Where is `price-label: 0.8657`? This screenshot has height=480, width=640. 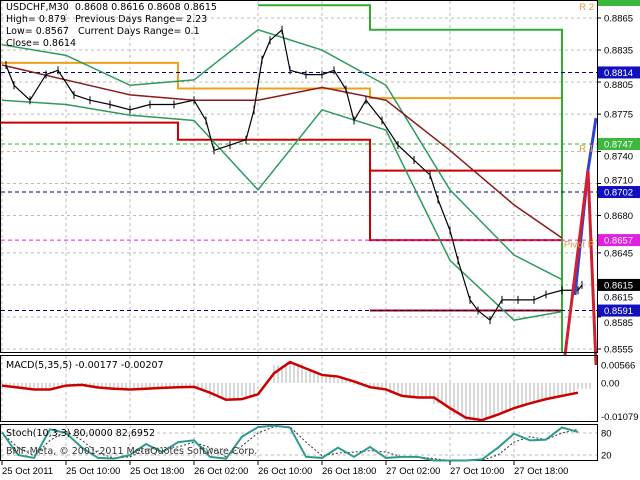
price-label: 0.8657 is located at coordinates (618, 241).